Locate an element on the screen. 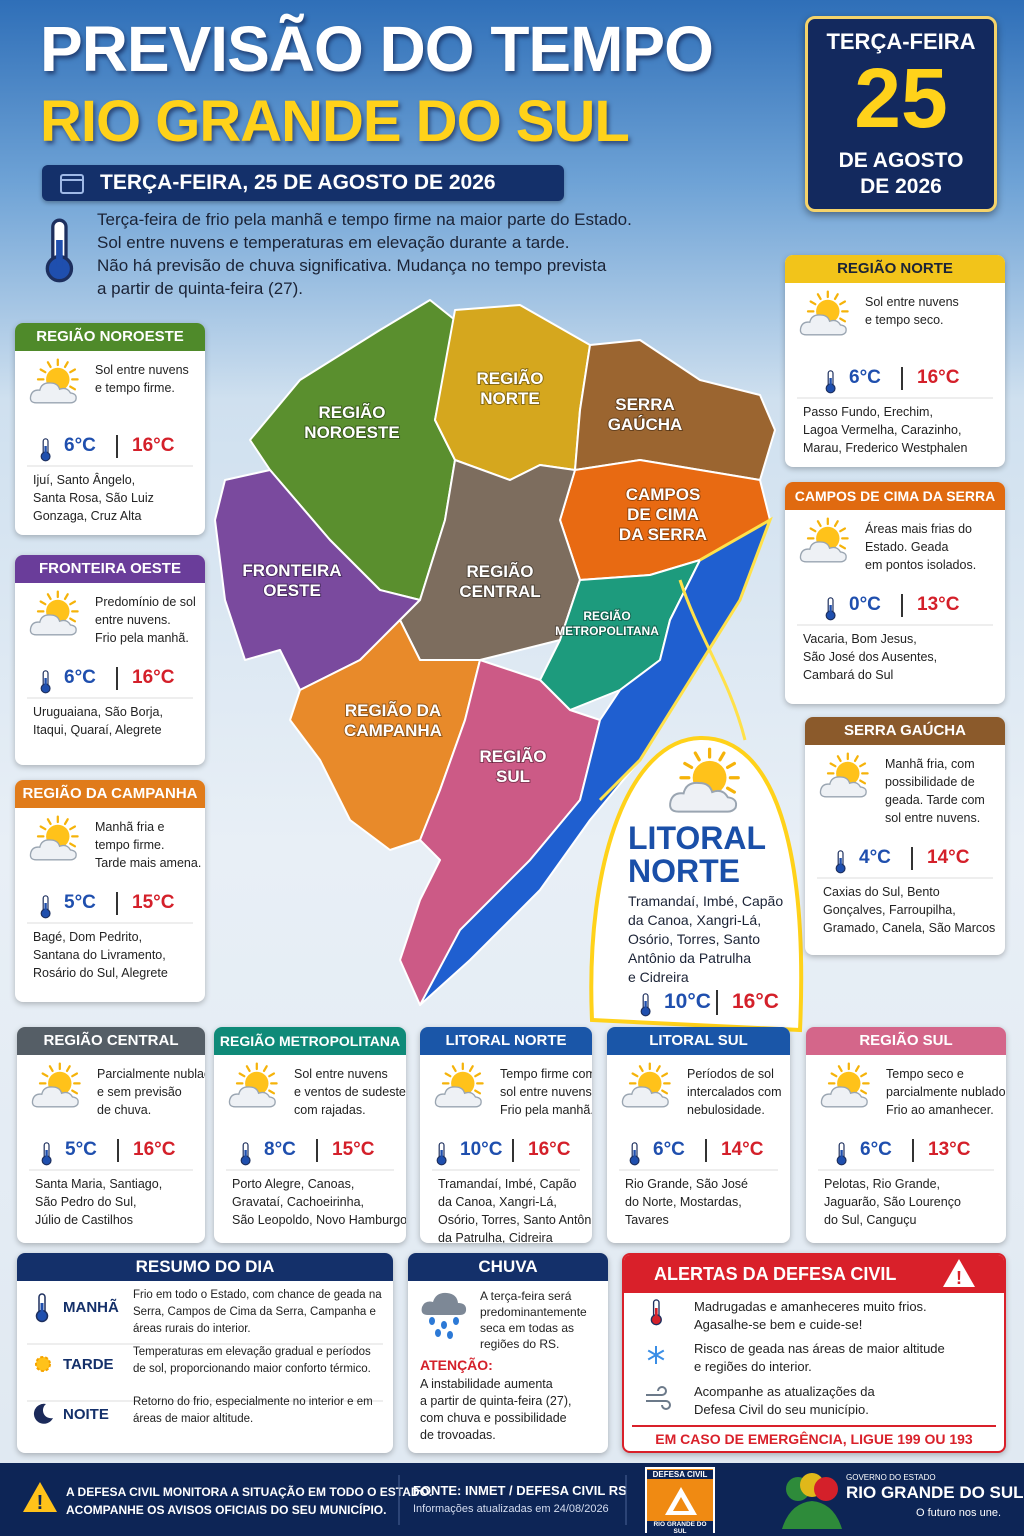 The width and height of the screenshot is (1024, 1536). card-description: sol entre nuvens. is located at coordinates (546, 1092).